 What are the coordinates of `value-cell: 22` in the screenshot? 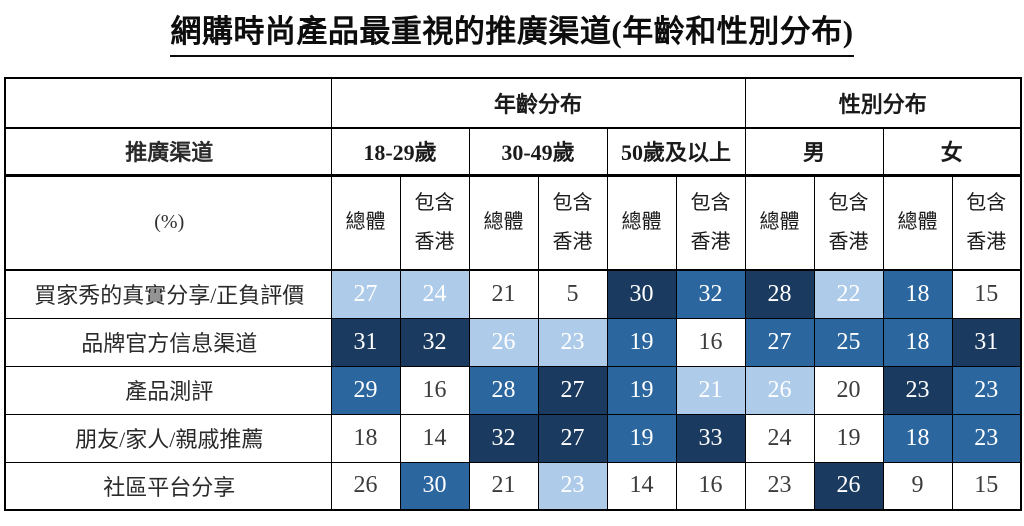 It's located at (848, 294).